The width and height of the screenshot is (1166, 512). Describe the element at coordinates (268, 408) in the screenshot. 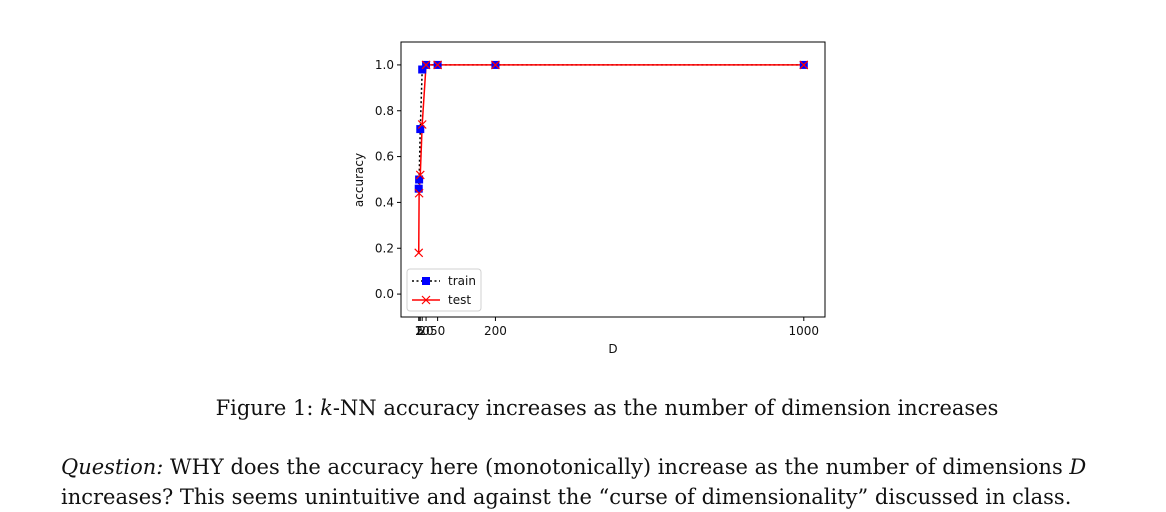

I see `caption-prefix: Figure 1:` at that location.